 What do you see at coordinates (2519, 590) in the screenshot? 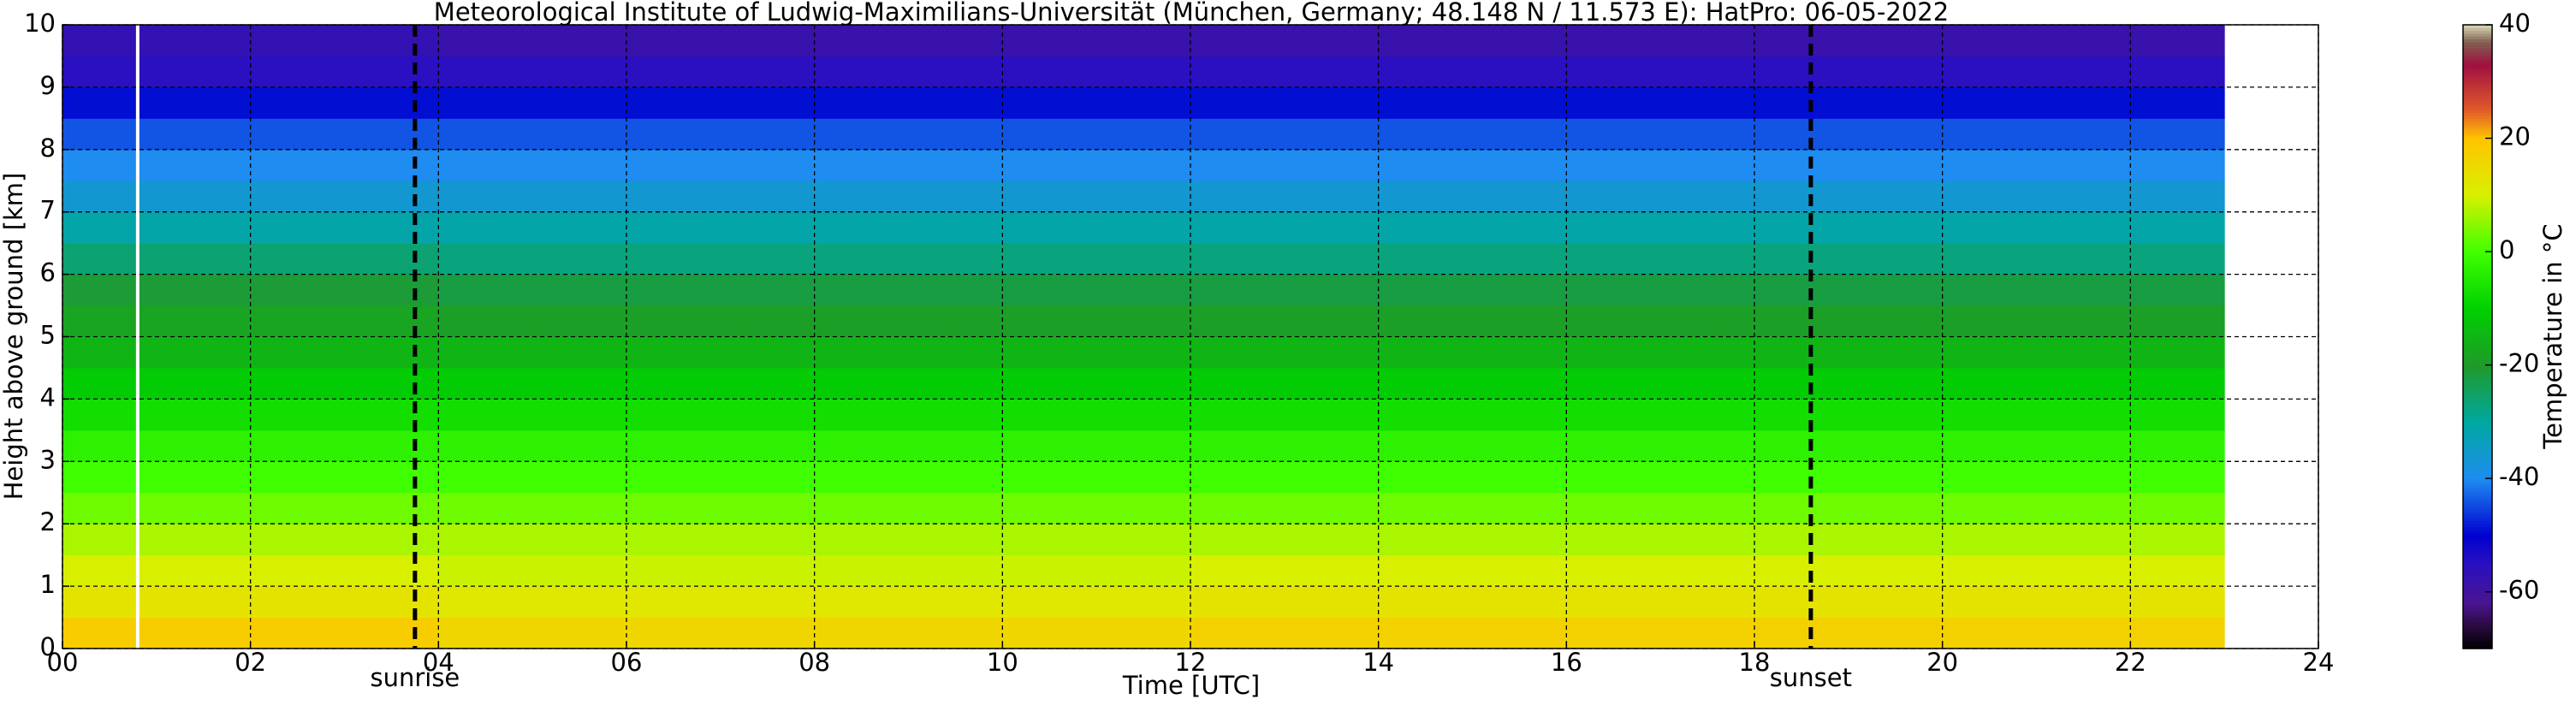
I see `colorbar-tick-label: -60` at bounding box center [2519, 590].